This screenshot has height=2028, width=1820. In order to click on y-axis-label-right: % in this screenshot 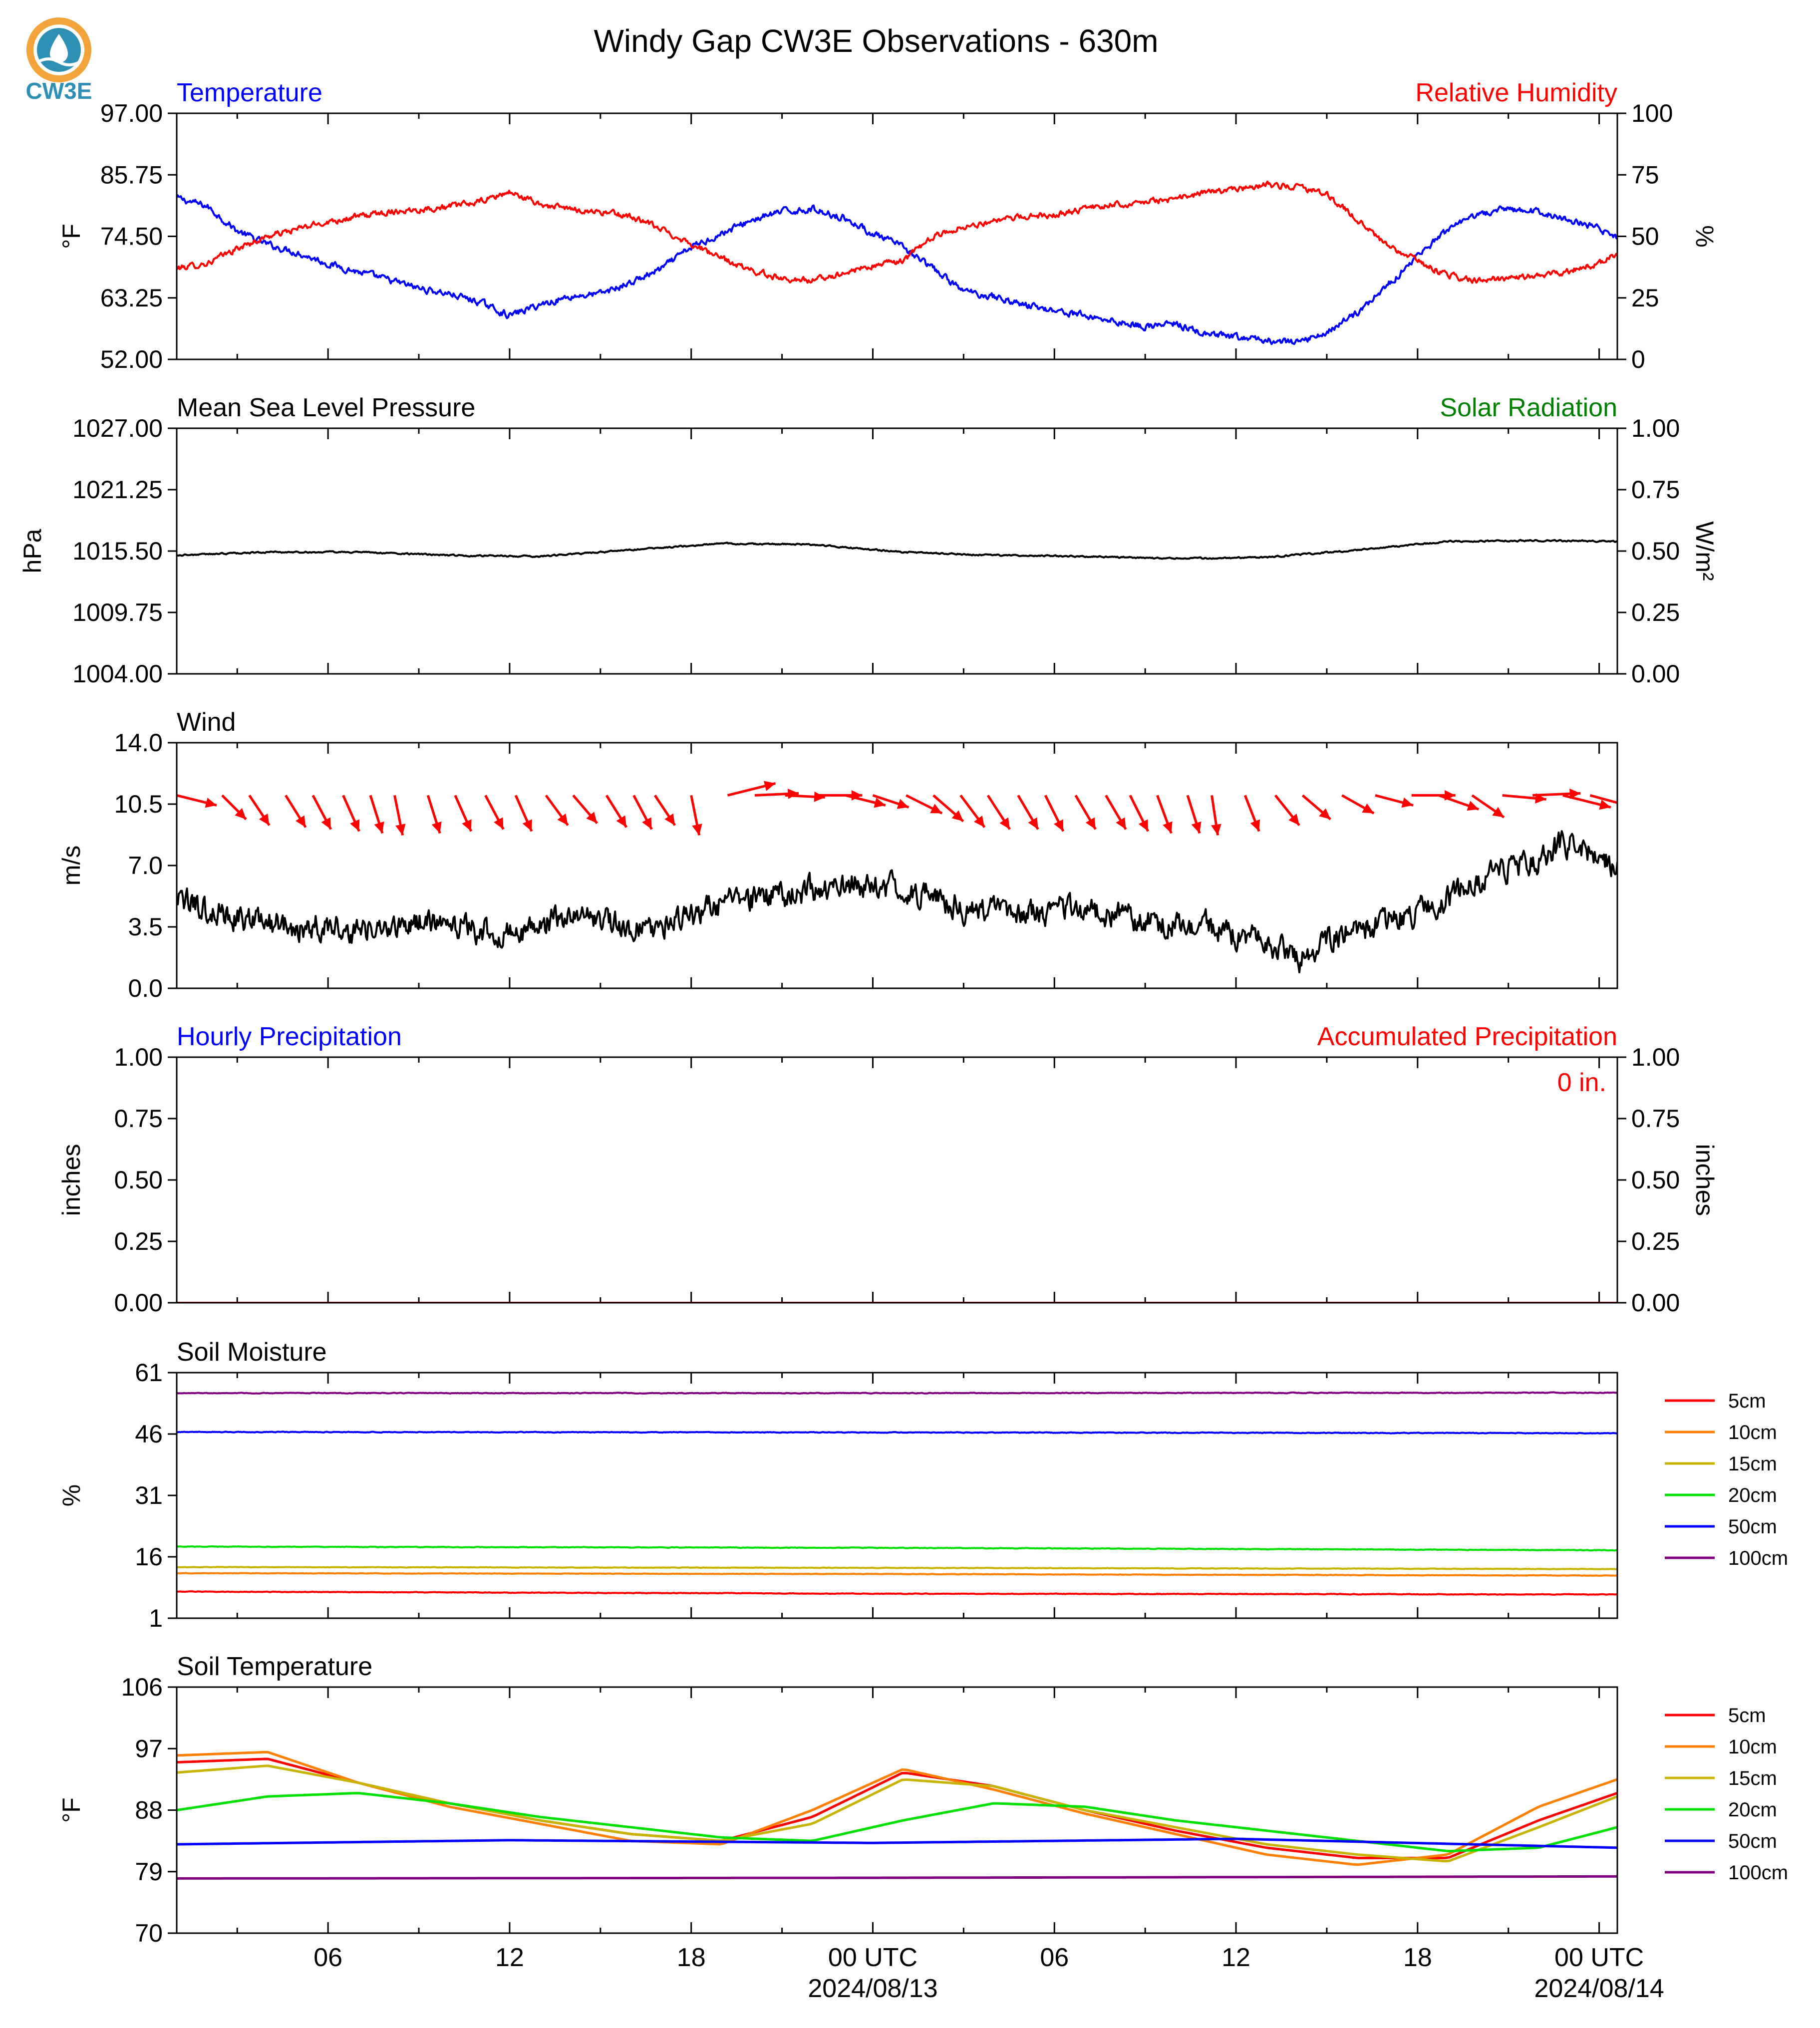, I will do `click(1705, 236)`.